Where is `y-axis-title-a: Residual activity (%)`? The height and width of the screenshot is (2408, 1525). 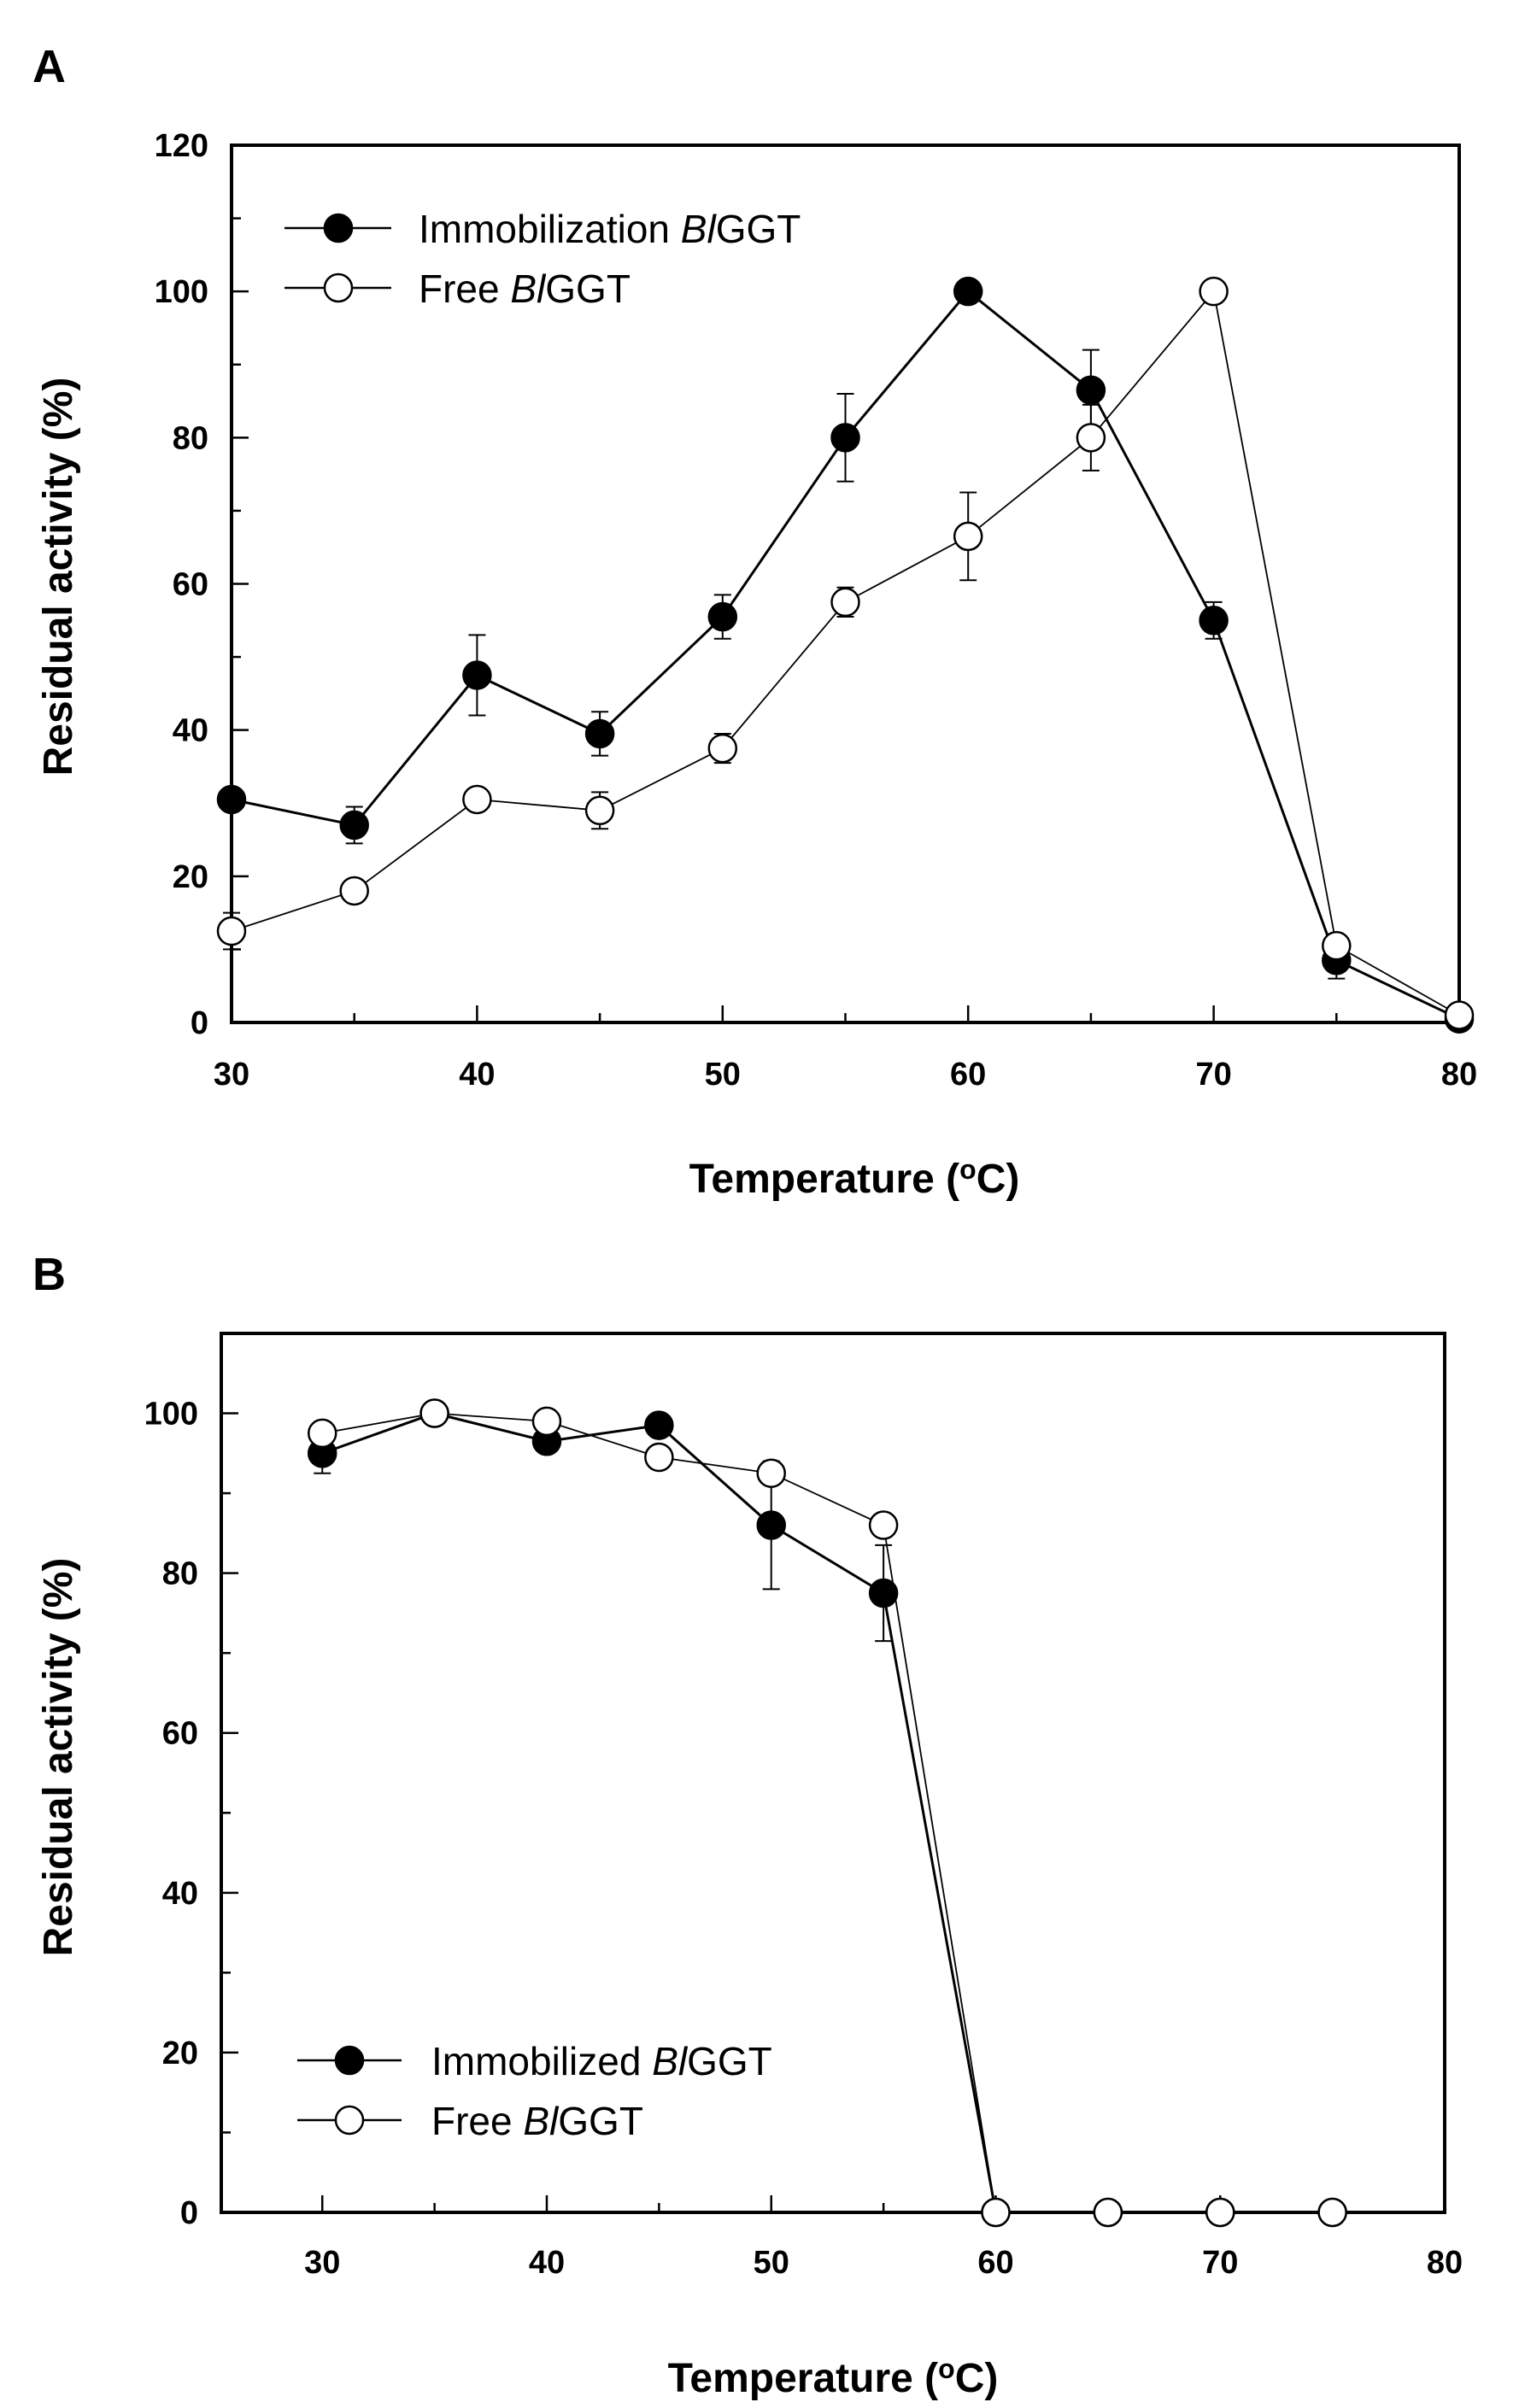 y-axis-title-a: Residual activity (%) is located at coordinates (58, 577).